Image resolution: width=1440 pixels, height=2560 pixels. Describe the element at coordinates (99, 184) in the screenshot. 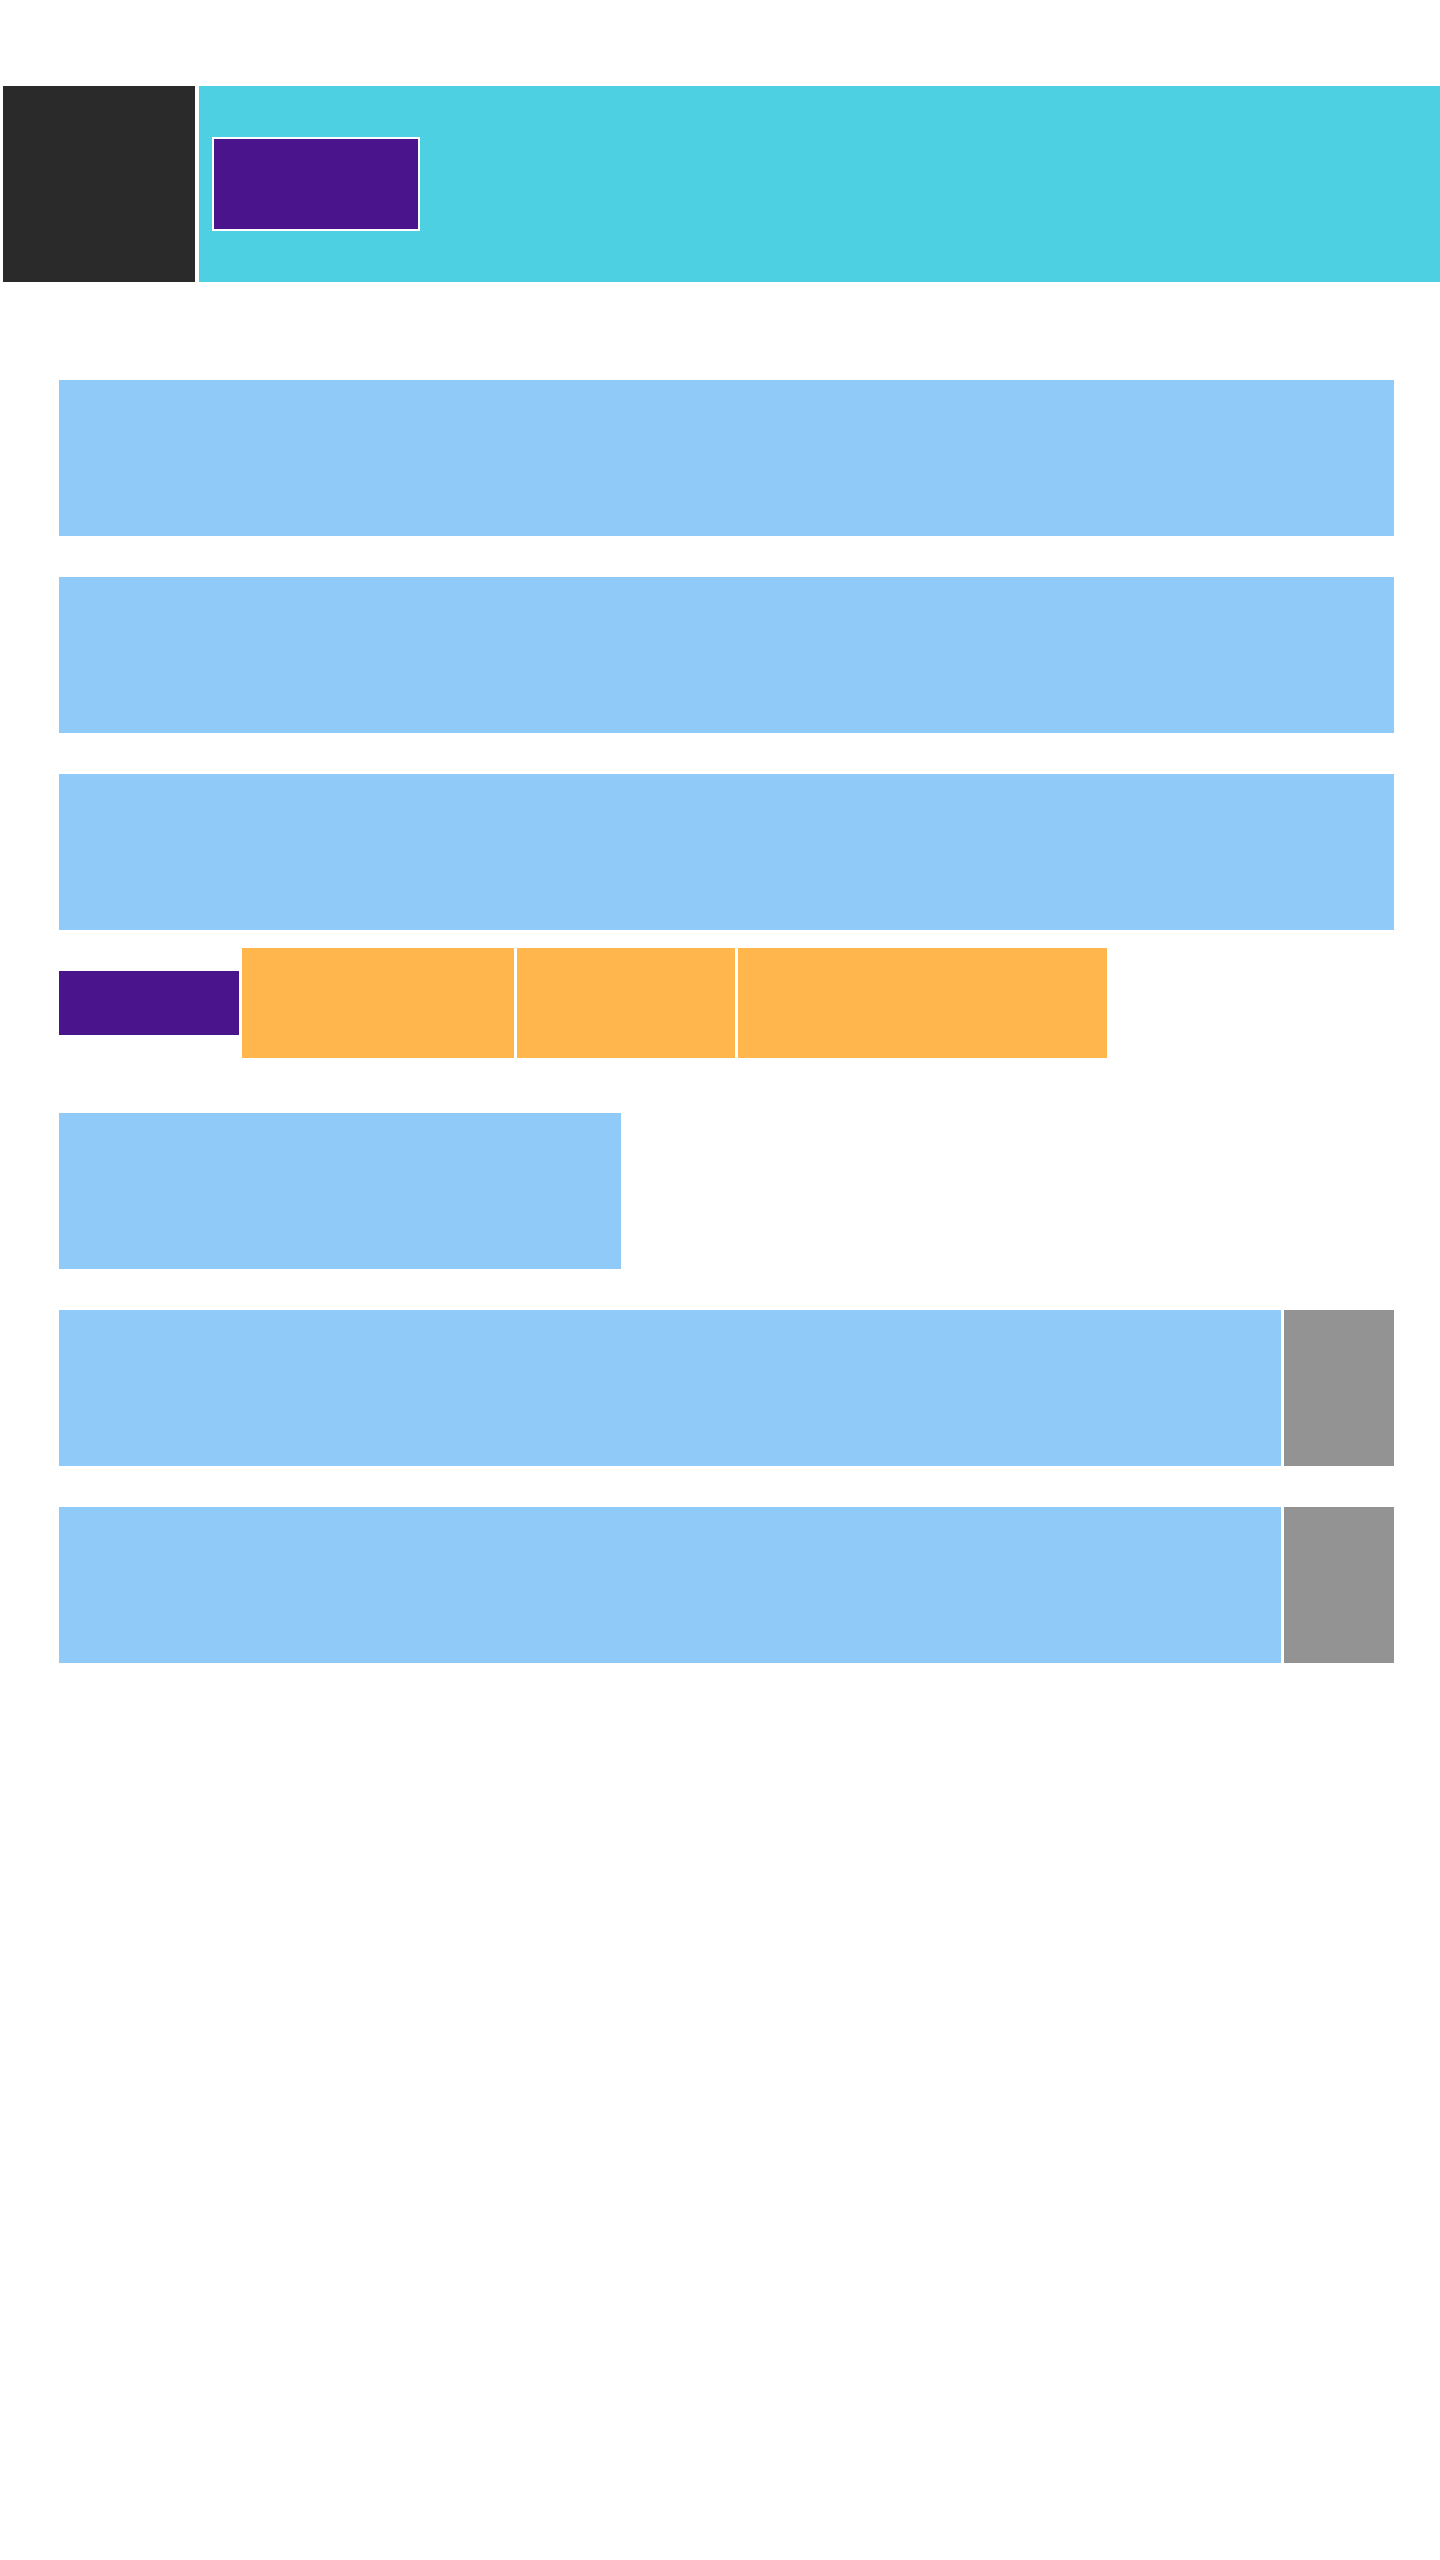

I see `header-logo-panel` at that location.